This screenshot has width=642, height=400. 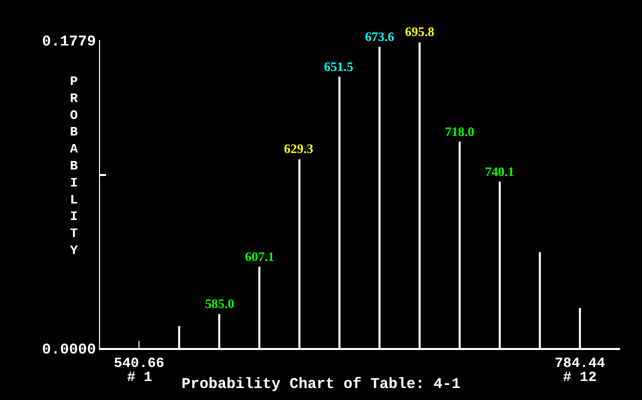 What do you see at coordinates (380, 36) in the screenshot?
I see `annotation: 673.6` at bounding box center [380, 36].